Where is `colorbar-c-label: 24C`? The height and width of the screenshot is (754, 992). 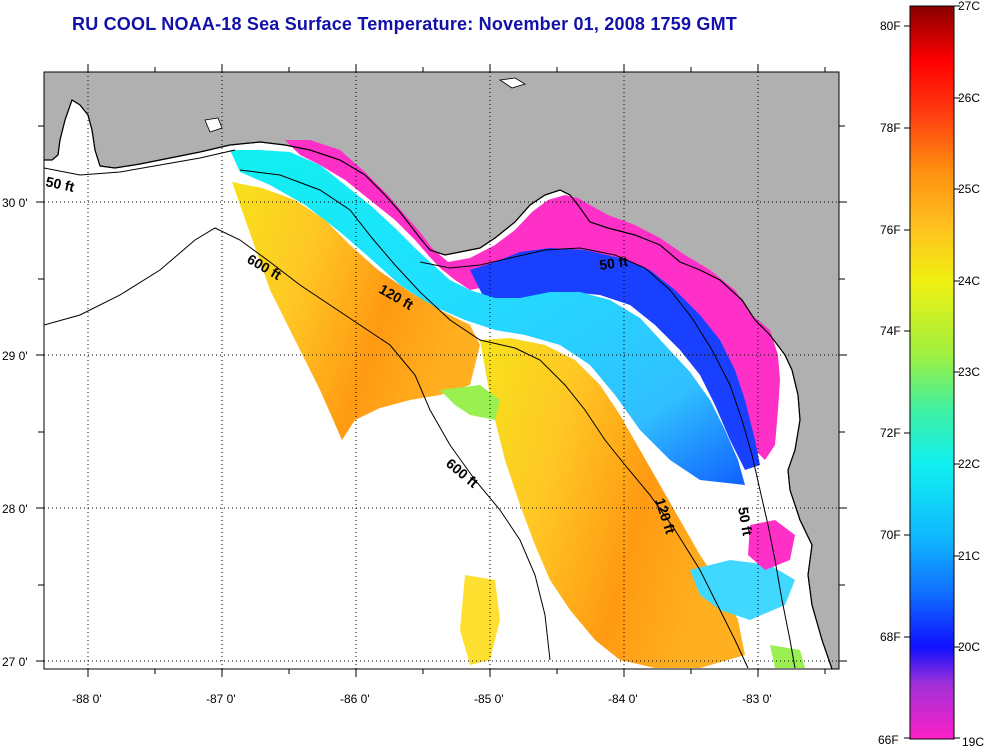 colorbar-c-label: 24C is located at coordinates (969, 281).